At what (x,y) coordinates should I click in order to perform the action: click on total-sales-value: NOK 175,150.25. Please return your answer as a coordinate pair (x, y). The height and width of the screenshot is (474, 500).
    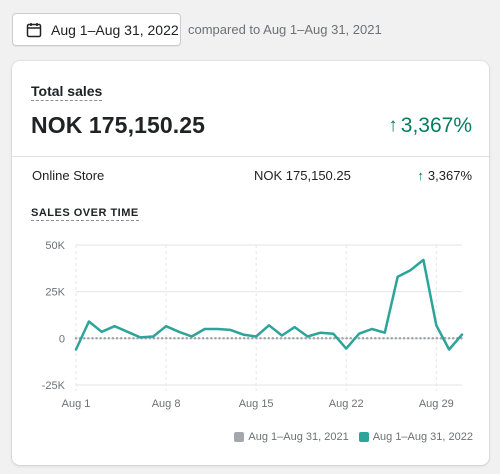
    Looking at the image, I should click on (118, 125).